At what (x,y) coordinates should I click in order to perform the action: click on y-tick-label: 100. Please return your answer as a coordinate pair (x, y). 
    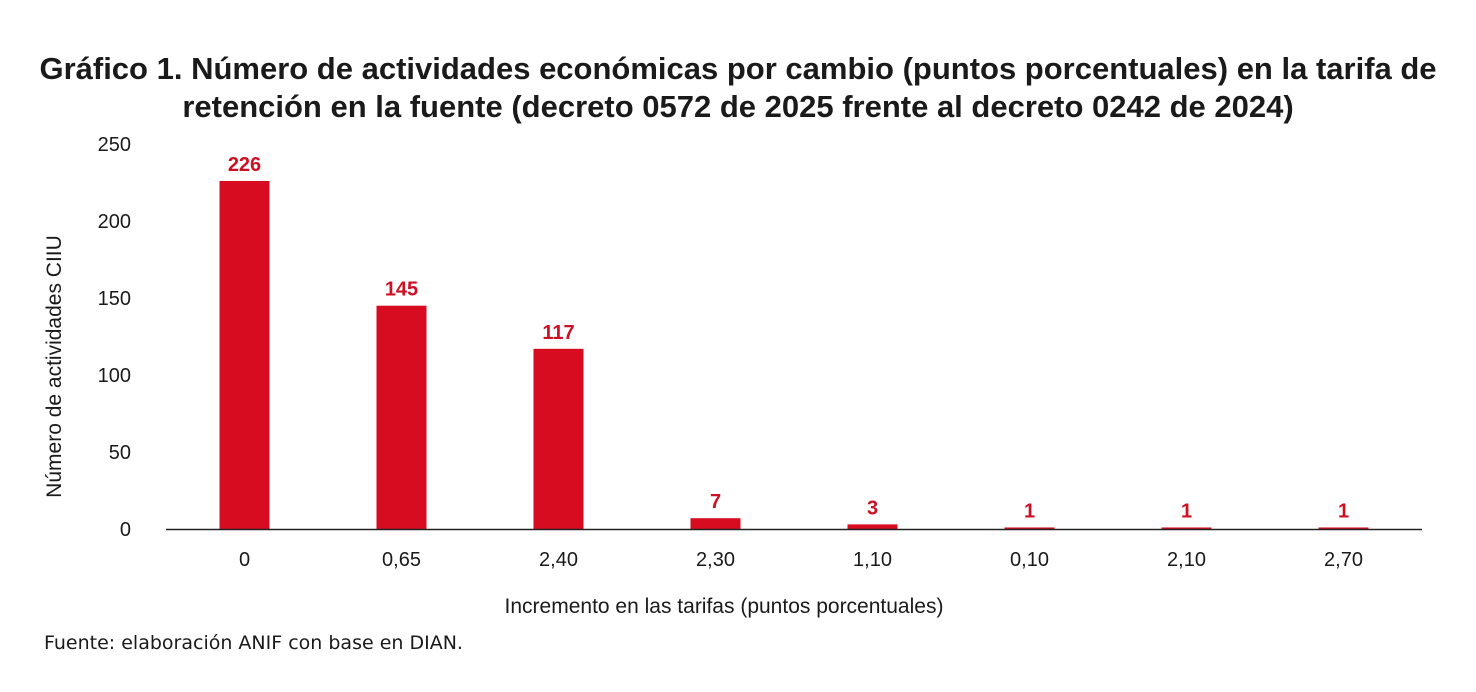
    Looking at the image, I should click on (114, 376).